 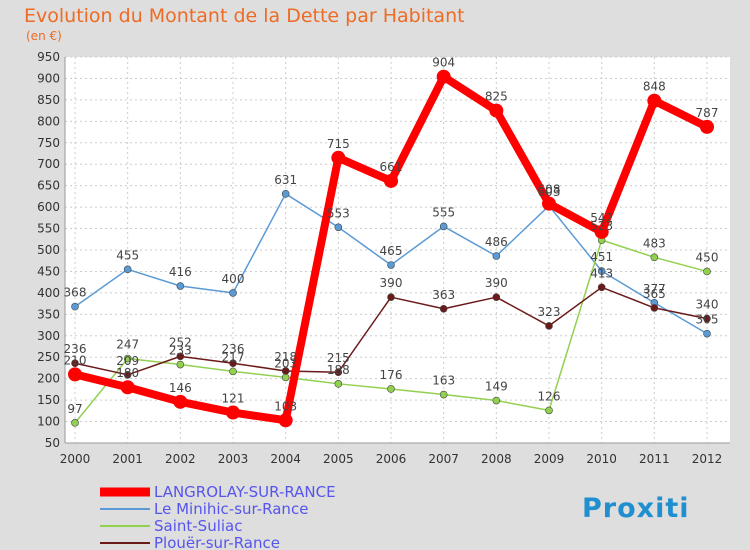 What do you see at coordinates (52, 443) in the screenshot?
I see `y-tick-label: 50` at bounding box center [52, 443].